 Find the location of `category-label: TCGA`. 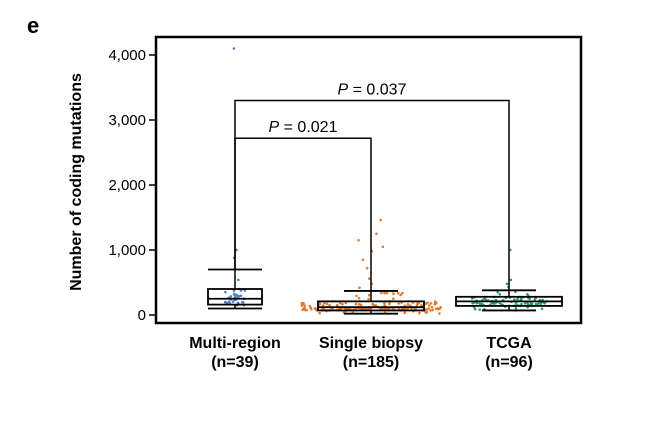

category-label: TCGA is located at coordinates (509, 343).